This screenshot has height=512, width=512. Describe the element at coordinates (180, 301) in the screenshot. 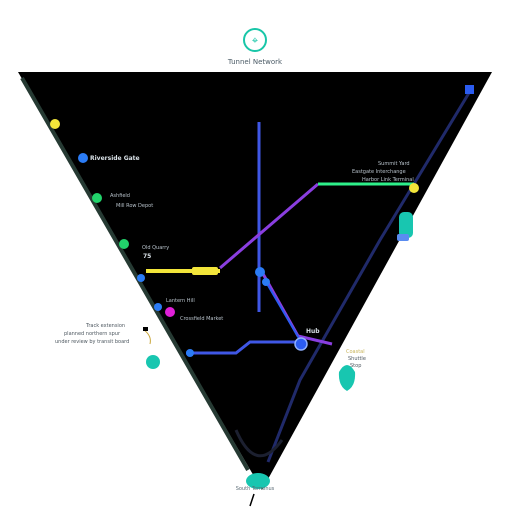

I see `label-left-station-4: Lantern Hill` at that location.